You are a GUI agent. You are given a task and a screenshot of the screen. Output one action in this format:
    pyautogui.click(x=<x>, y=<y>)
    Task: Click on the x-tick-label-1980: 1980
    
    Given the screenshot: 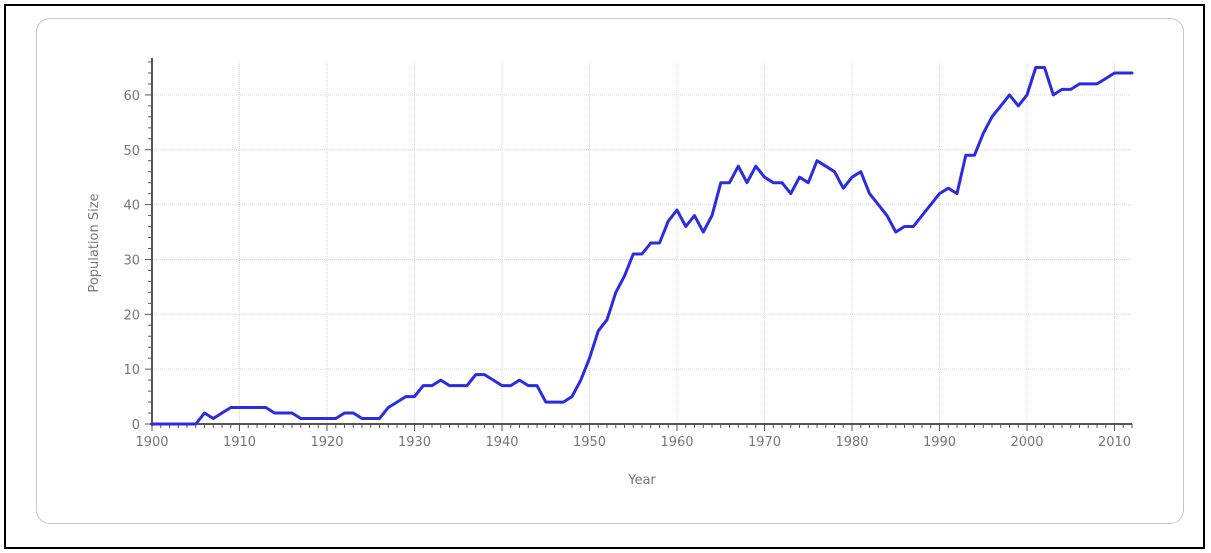 What is the action you would take?
    pyautogui.click(x=851, y=442)
    